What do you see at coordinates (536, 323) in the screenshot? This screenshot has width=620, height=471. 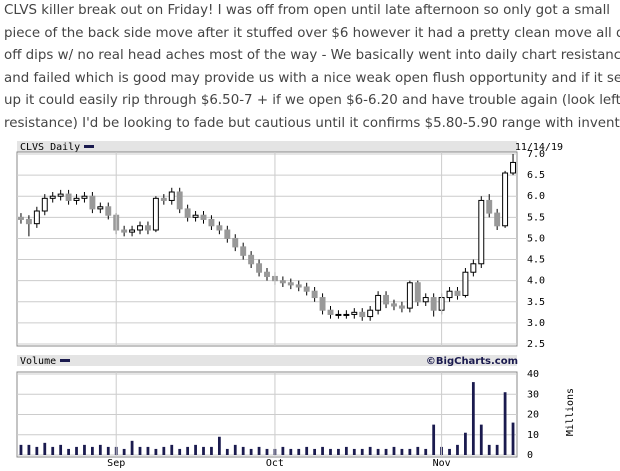 I see `y-tick-label: 3.0` at bounding box center [536, 323].